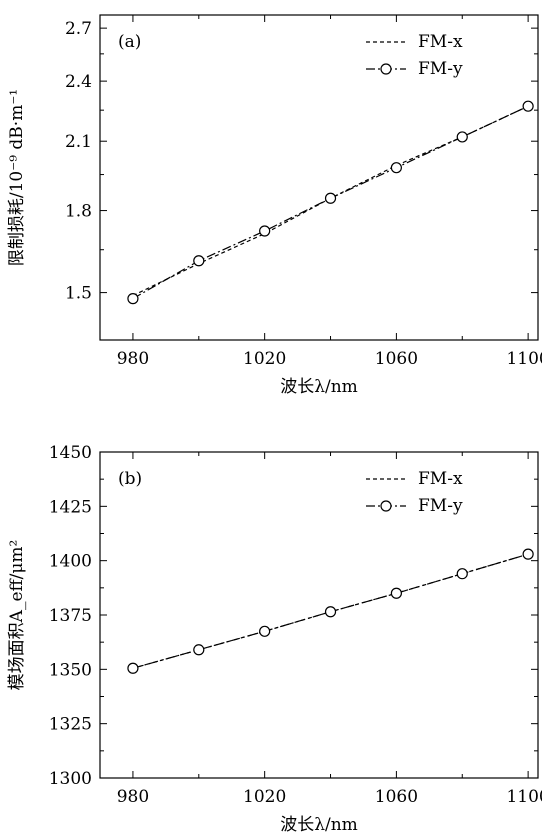 The image size is (542, 838). What do you see at coordinates (70, 616) in the screenshot?
I see `y-tick-label: 1375` at bounding box center [70, 616].